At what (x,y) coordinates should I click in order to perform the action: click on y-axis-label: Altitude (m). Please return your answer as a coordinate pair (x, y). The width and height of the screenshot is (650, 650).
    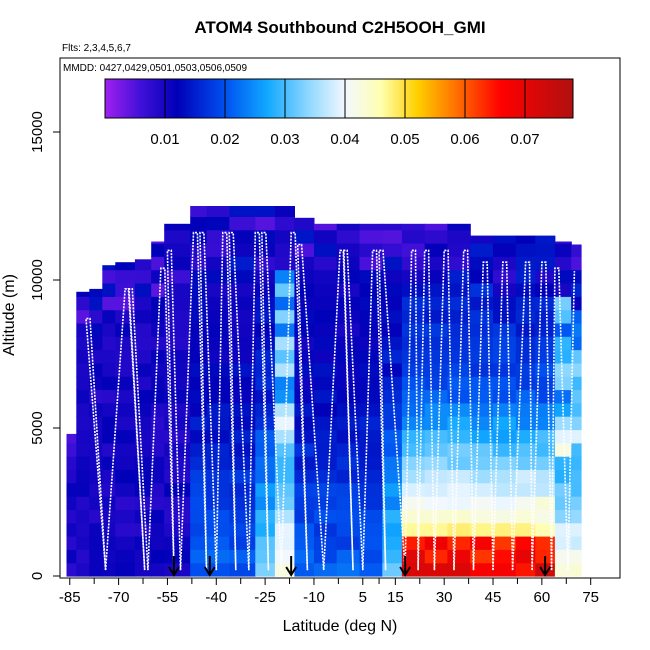
    Looking at the image, I should click on (9, 315).